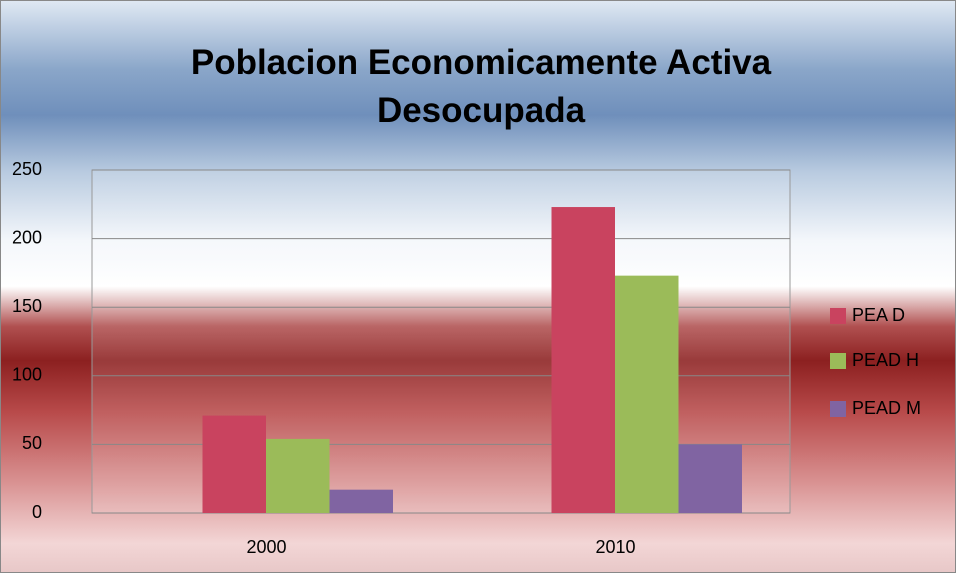  I want to click on y-tick-label: 150, so click(27, 306).